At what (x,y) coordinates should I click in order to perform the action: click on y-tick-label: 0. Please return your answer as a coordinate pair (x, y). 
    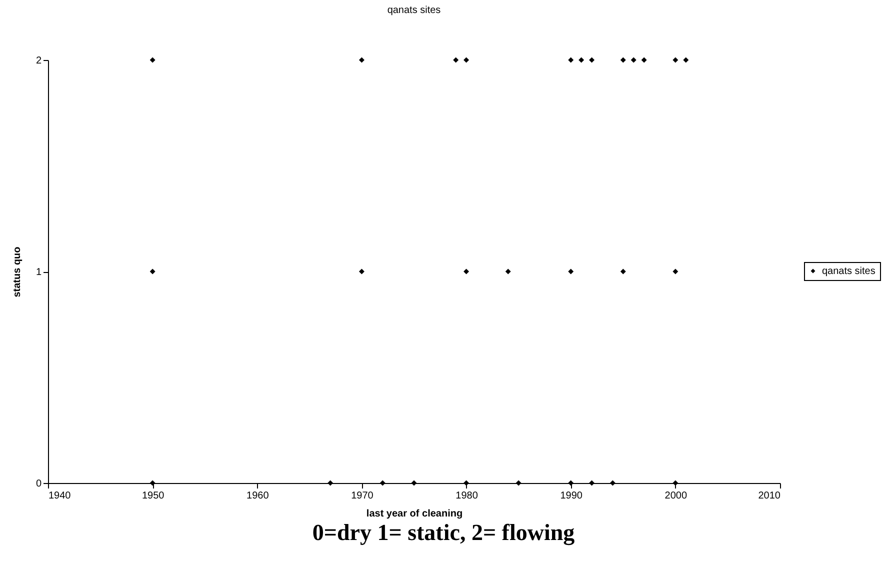
    Looking at the image, I should click on (39, 484).